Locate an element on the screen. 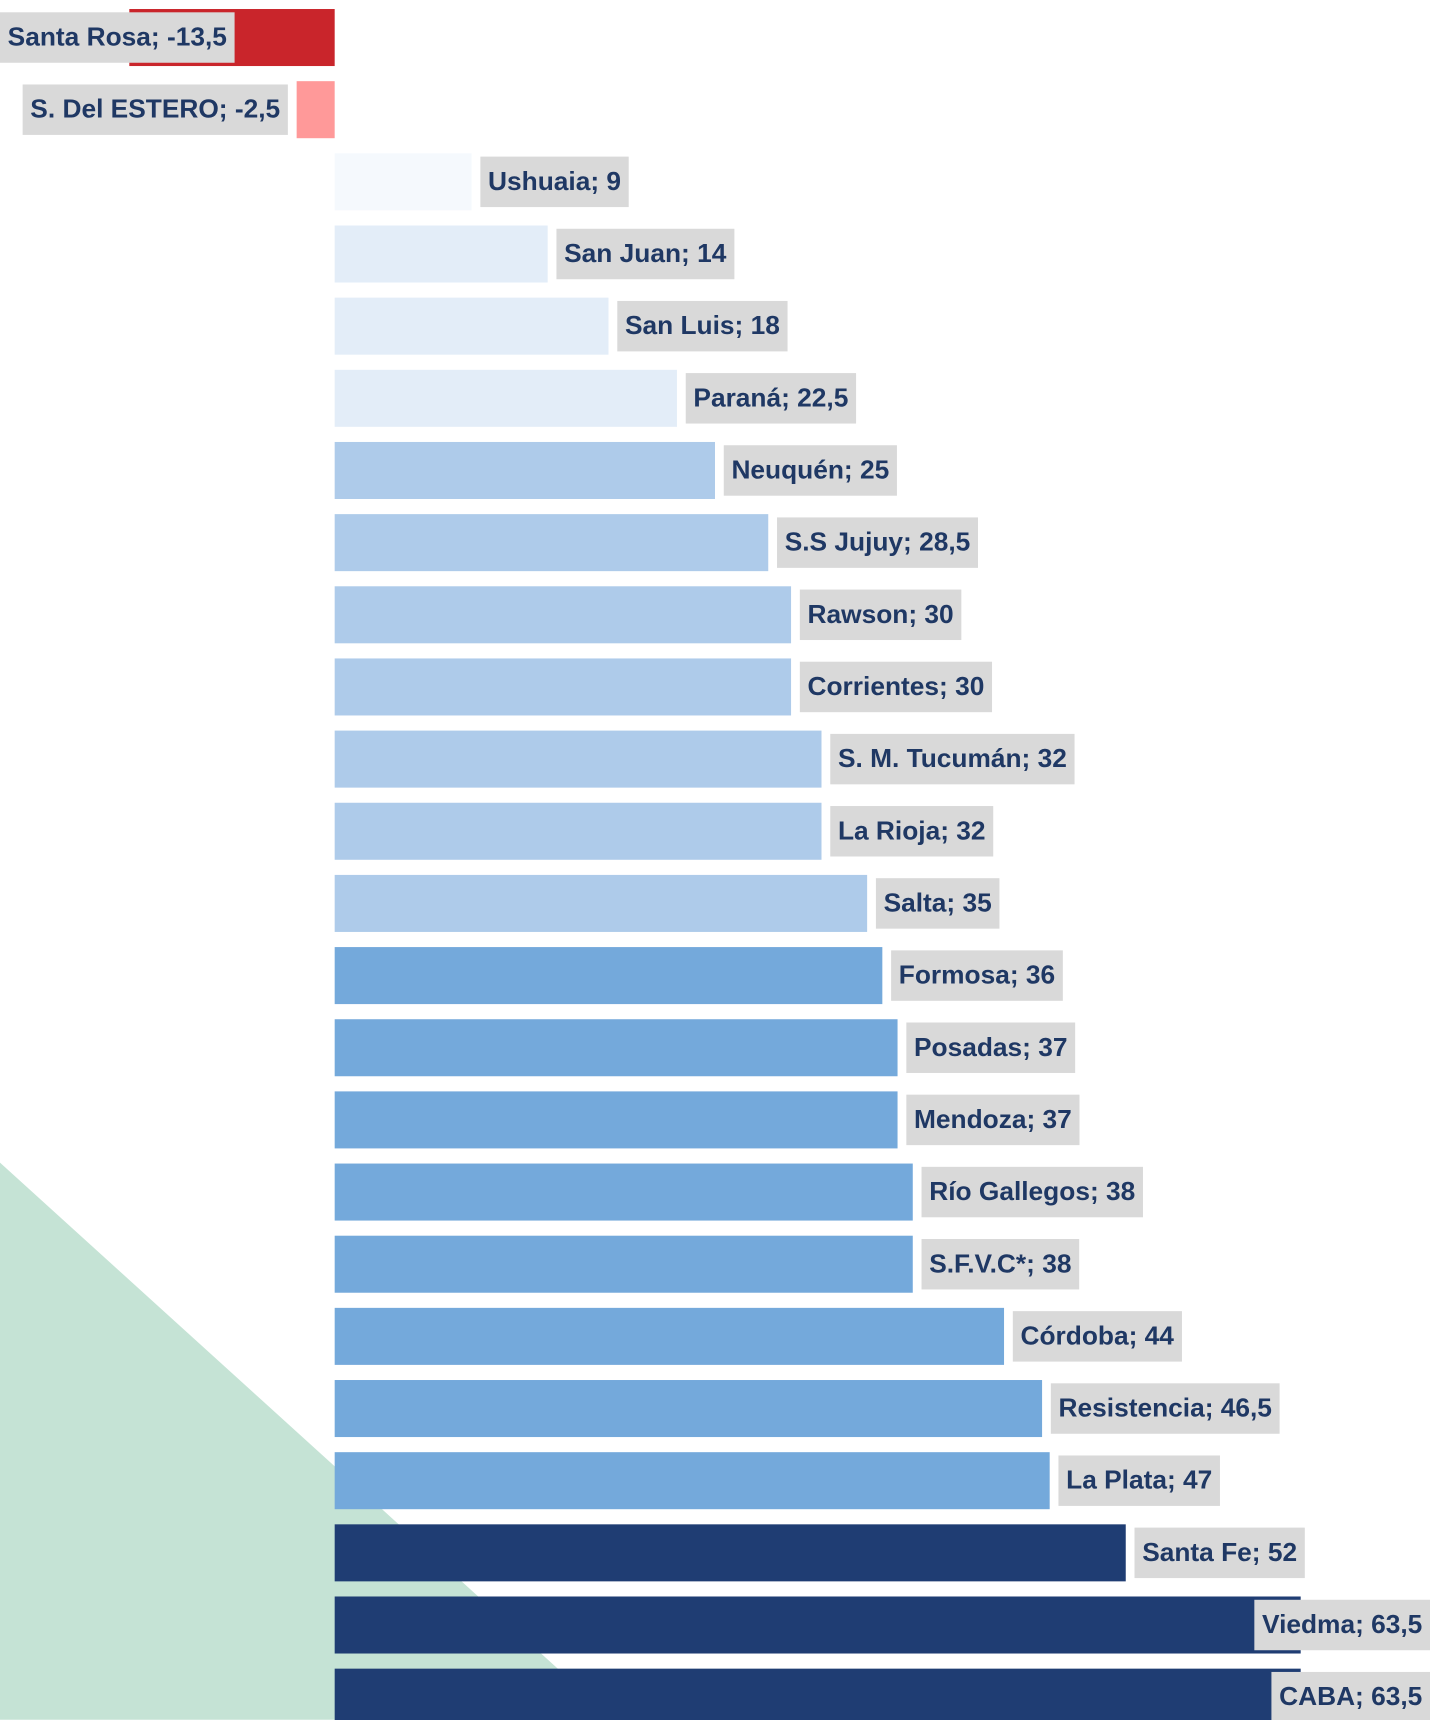 This screenshot has height=1720, width=1430. data-label: Rawson; 30 is located at coordinates (881, 614).